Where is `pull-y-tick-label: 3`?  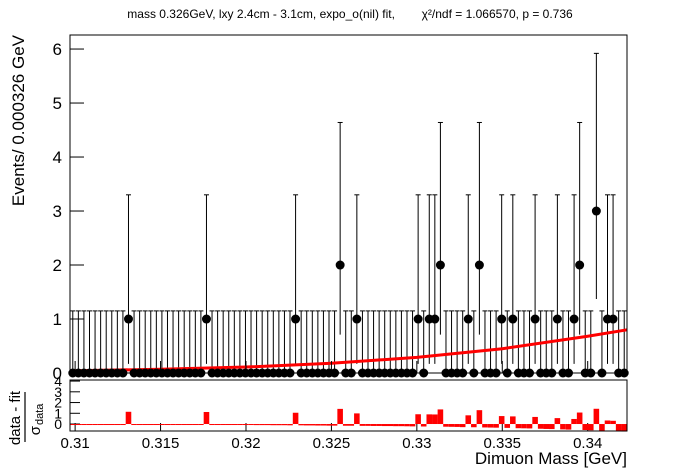 pull-y-tick-label: 3 is located at coordinates (58, 392).